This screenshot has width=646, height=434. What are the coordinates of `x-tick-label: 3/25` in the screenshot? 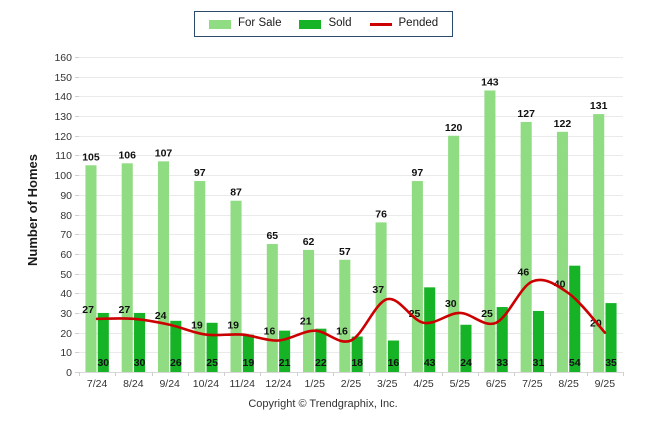 It's located at (387, 384).